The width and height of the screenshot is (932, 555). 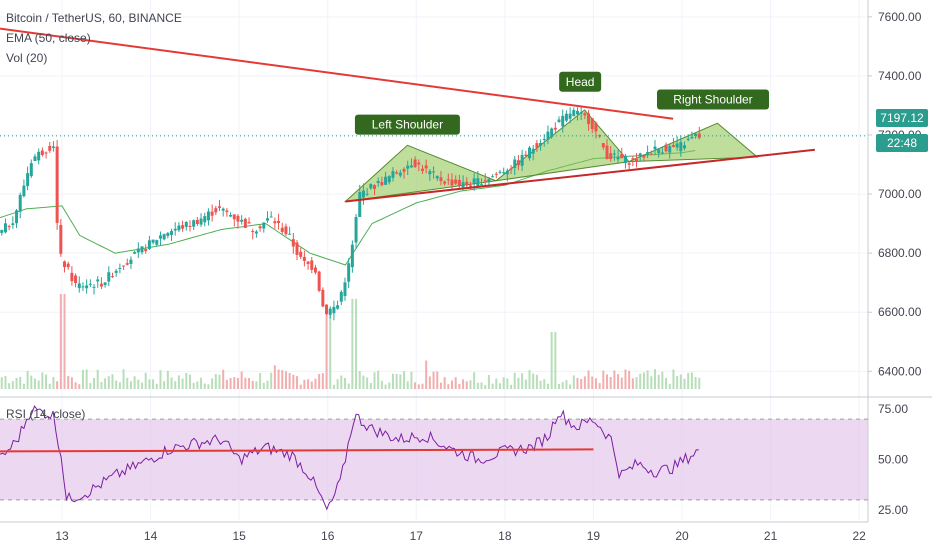 I want to click on time-tick-label: 14, so click(x=151, y=536).